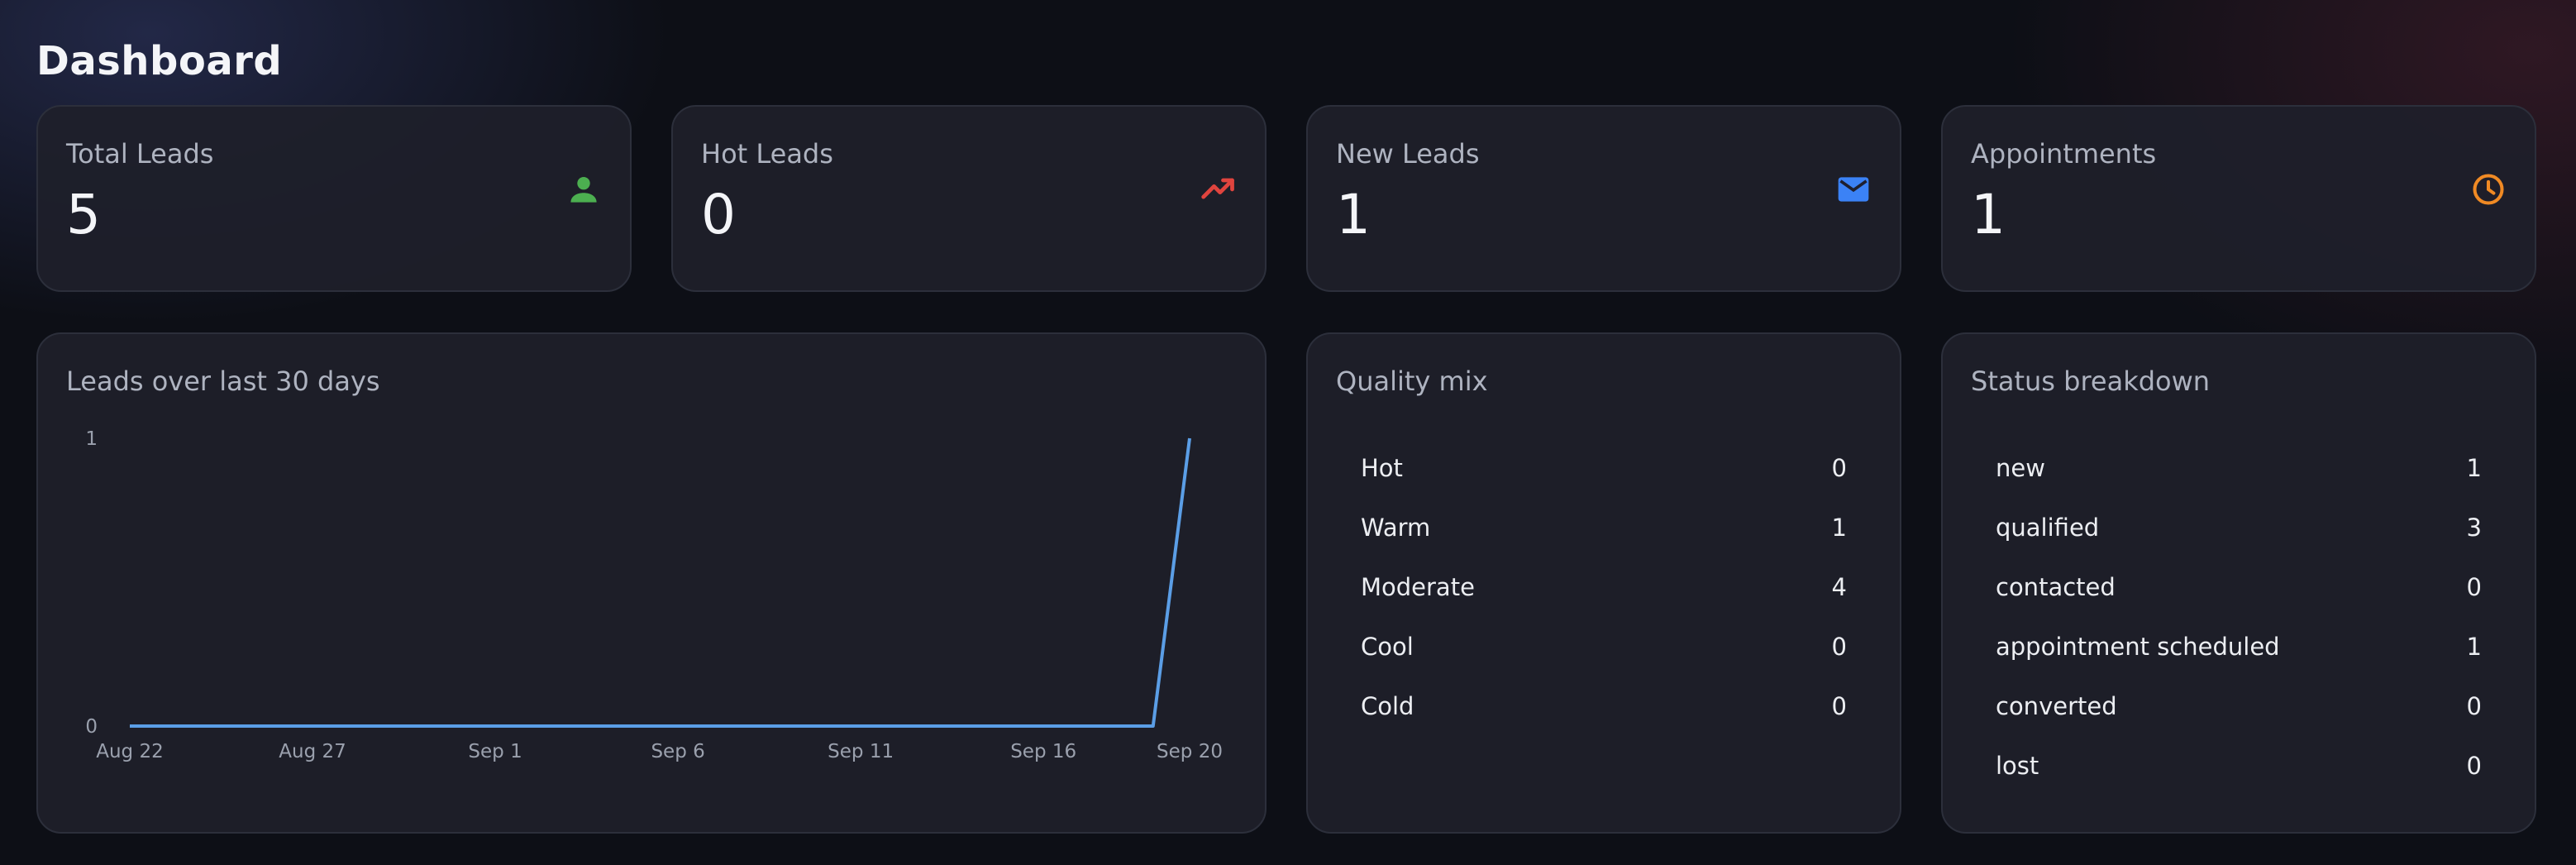  I want to click on item-label: qualified, so click(2048, 528).